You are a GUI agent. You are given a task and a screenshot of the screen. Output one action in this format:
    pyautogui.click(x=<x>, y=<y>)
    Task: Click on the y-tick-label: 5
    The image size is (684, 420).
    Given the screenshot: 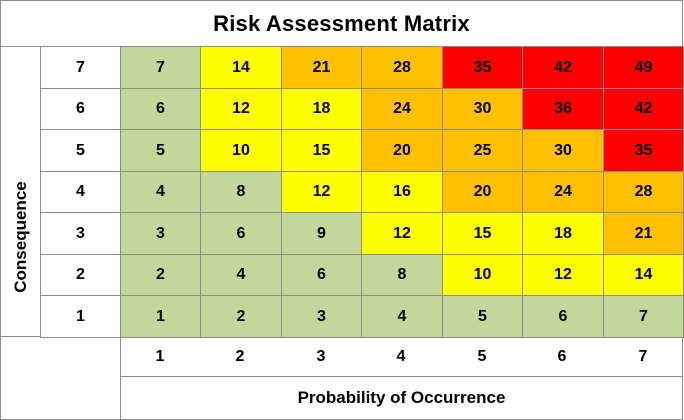 What is the action you would take?
    pyautogui.click(x=80, y=150)
    